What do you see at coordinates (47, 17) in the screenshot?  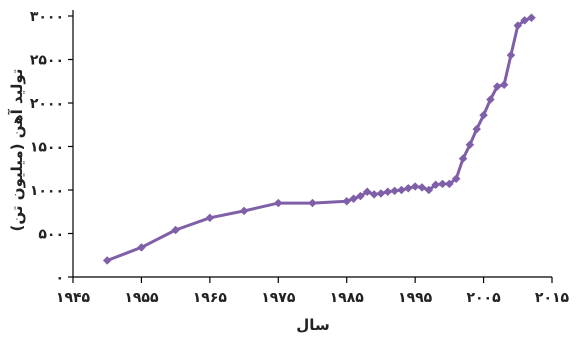 I see `y-tick-label: ۳۰۰۰` at bounding box center [47, 17].